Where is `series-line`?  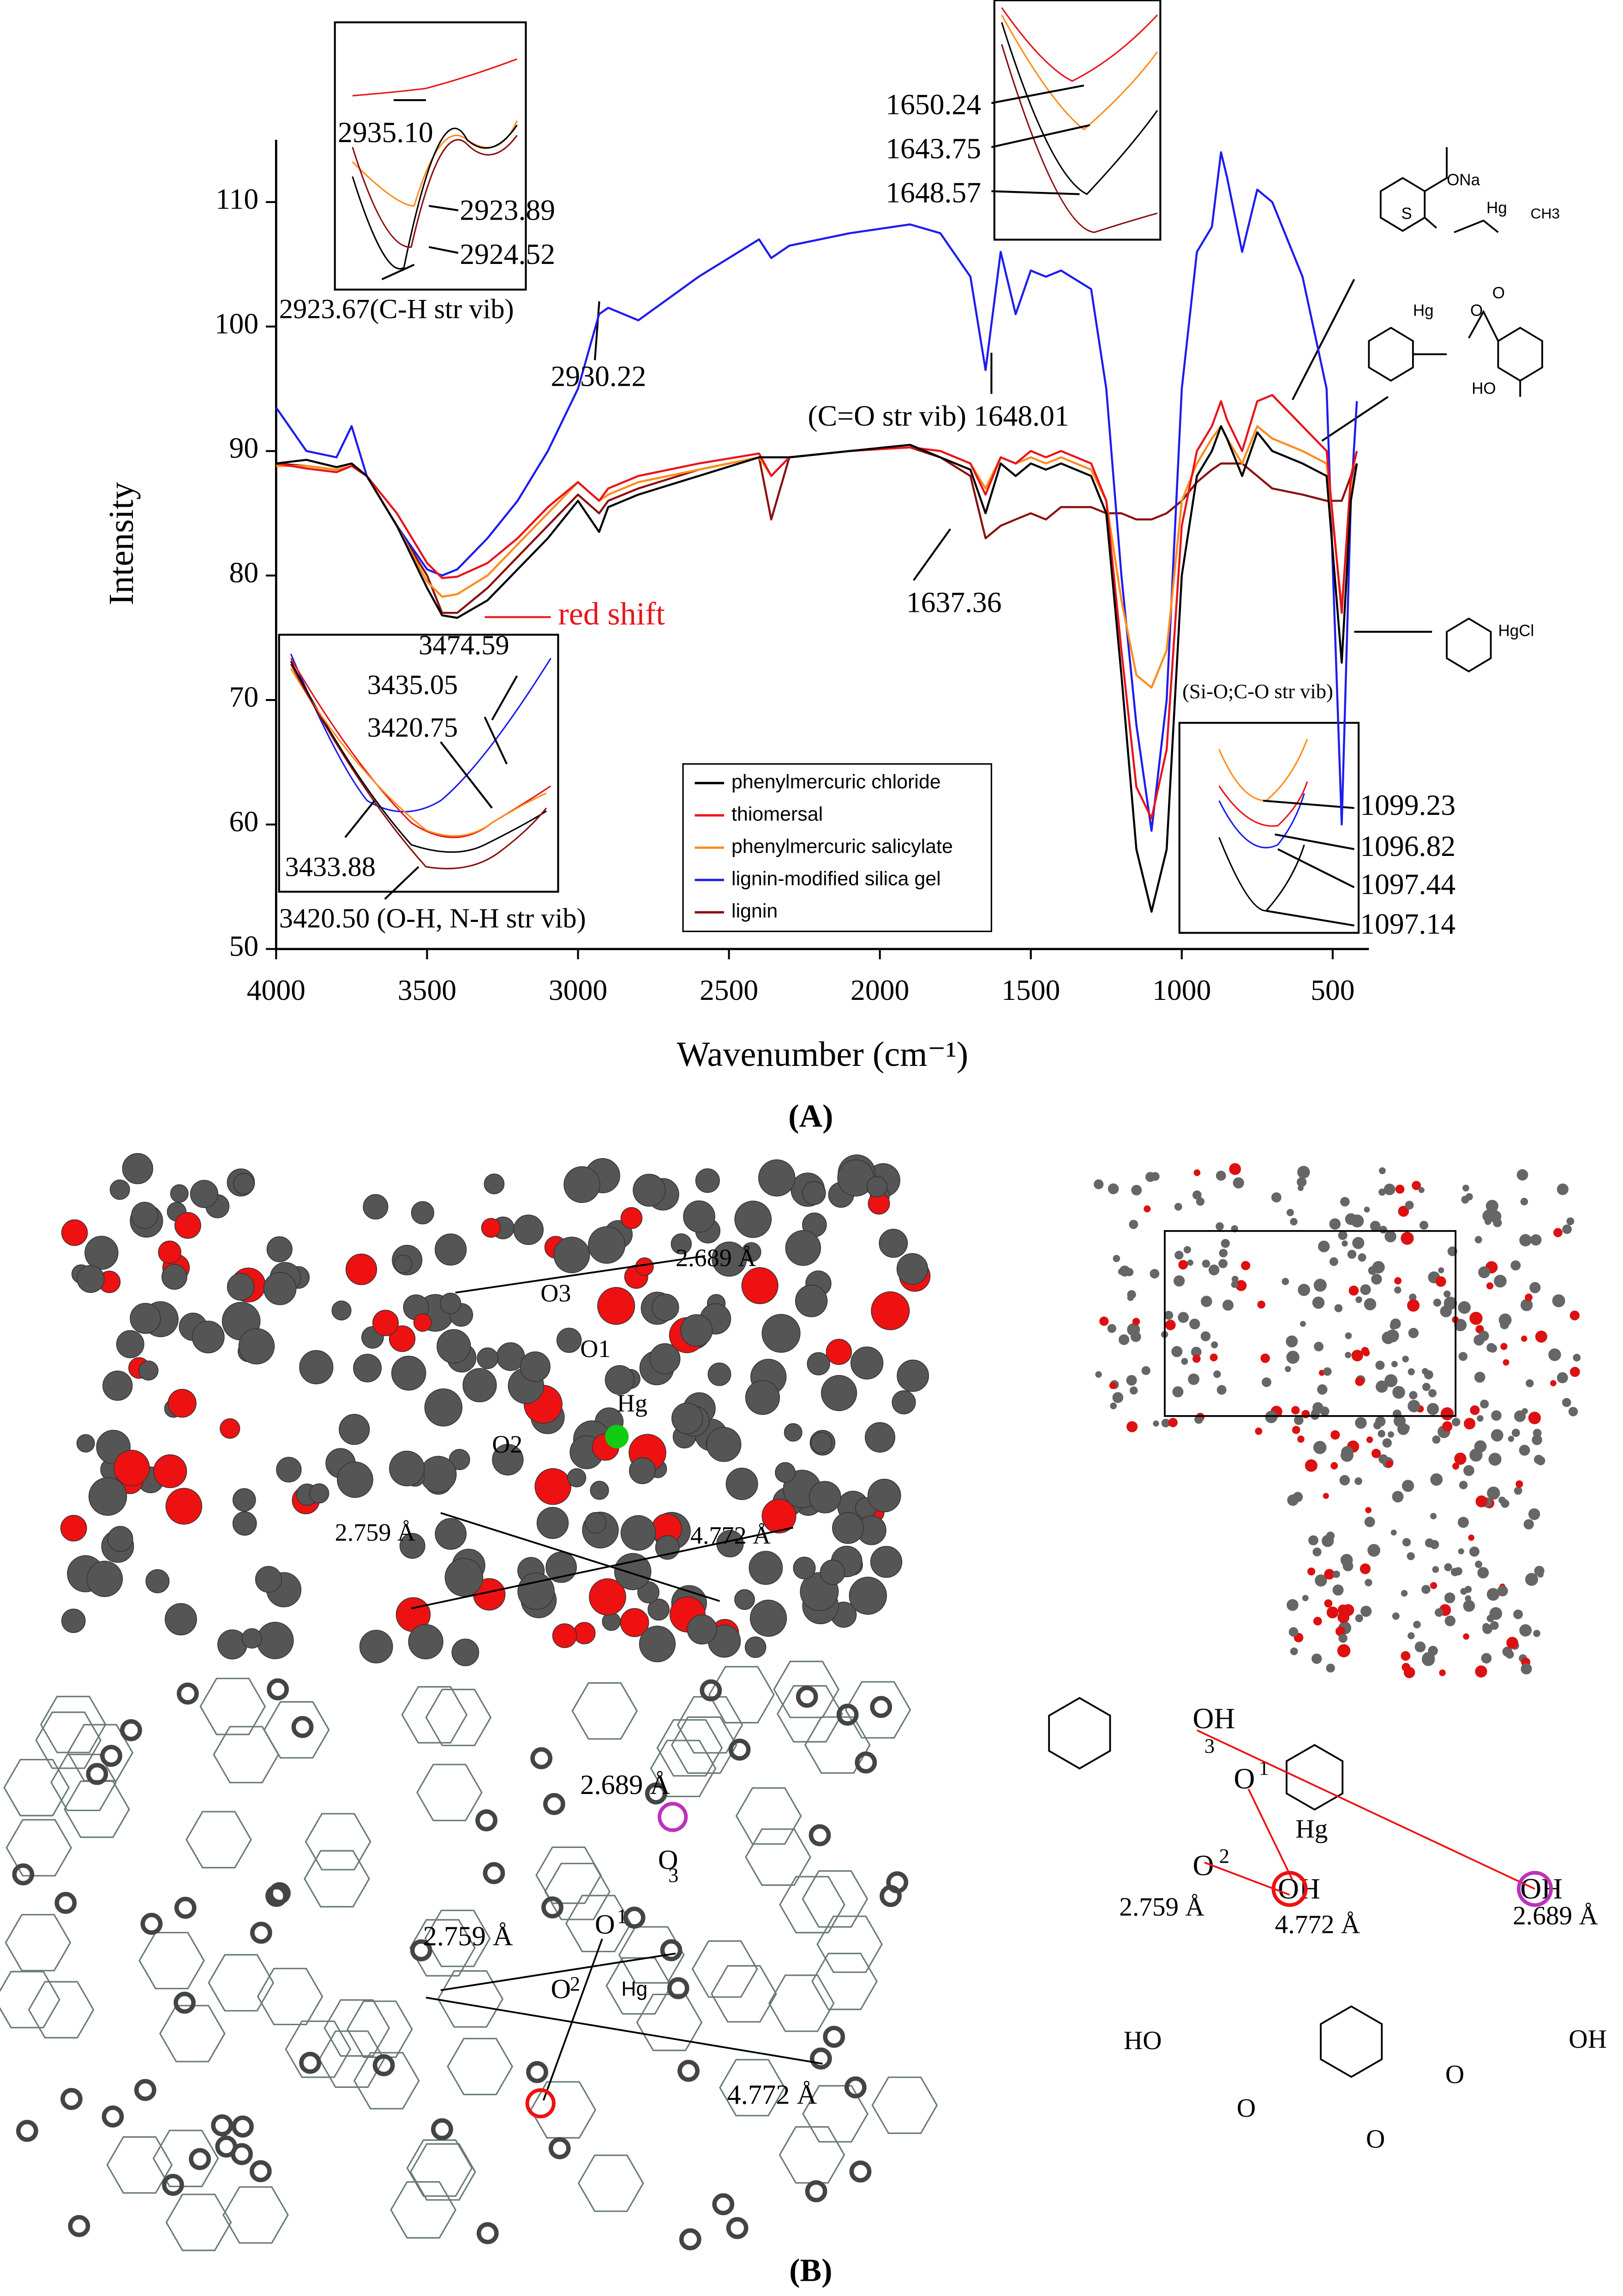 series-line is located at coordinates (817, 669).